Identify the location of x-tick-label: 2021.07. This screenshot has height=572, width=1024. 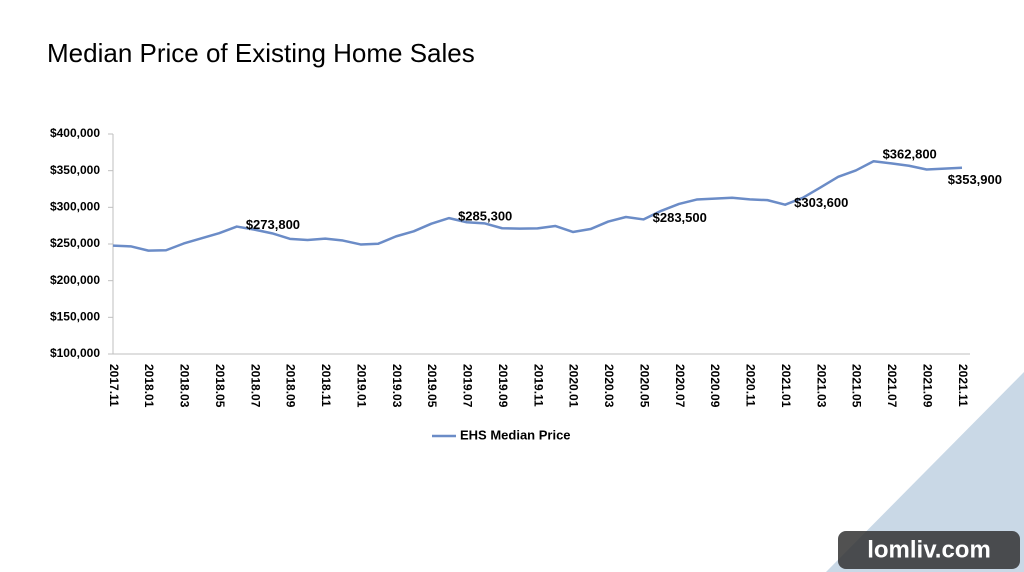
(892, 386).